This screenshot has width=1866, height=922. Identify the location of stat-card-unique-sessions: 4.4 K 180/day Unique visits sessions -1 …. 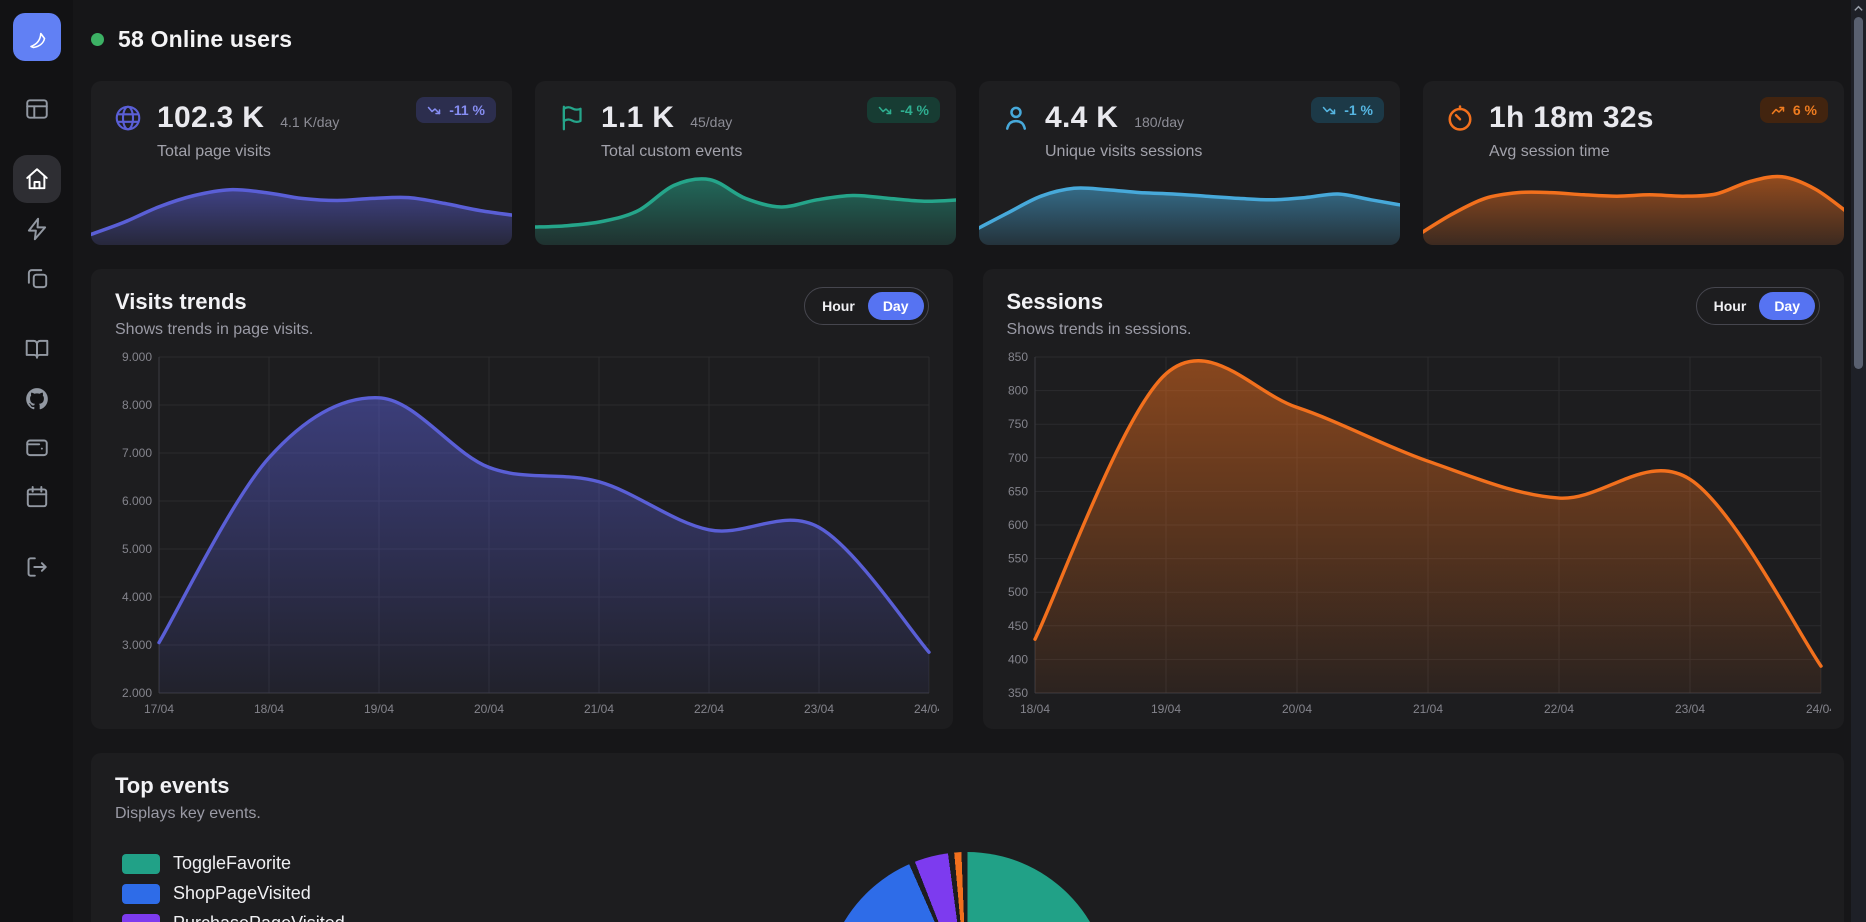
(1189, 163).